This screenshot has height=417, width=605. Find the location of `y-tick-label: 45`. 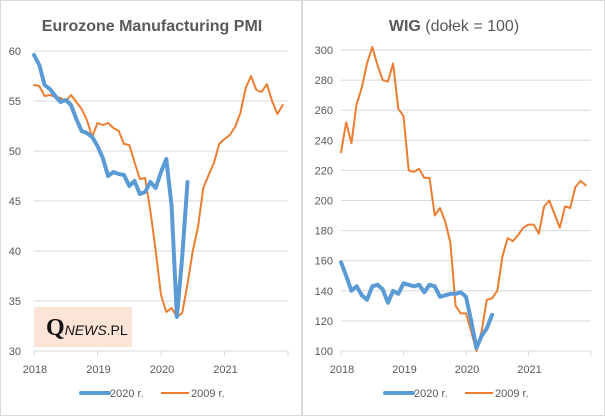

y-tick-label: 45 is located at coordinates (15, 202).